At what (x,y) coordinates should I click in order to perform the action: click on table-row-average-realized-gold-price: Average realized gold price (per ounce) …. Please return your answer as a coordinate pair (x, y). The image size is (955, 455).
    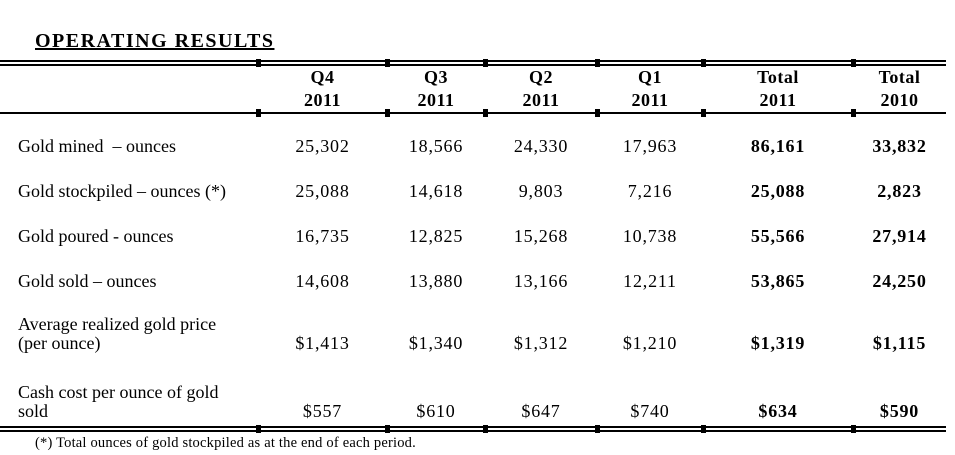
    Looking at the image, I should click on (473, 325).